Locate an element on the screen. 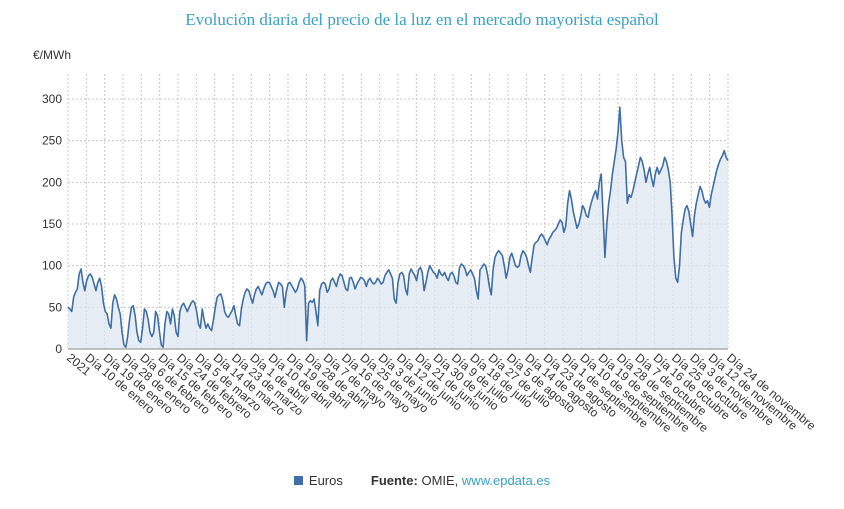 The height and width of the screenshot is (509, 844). y-tick-label: 200 is located at coordinates (52, 182).